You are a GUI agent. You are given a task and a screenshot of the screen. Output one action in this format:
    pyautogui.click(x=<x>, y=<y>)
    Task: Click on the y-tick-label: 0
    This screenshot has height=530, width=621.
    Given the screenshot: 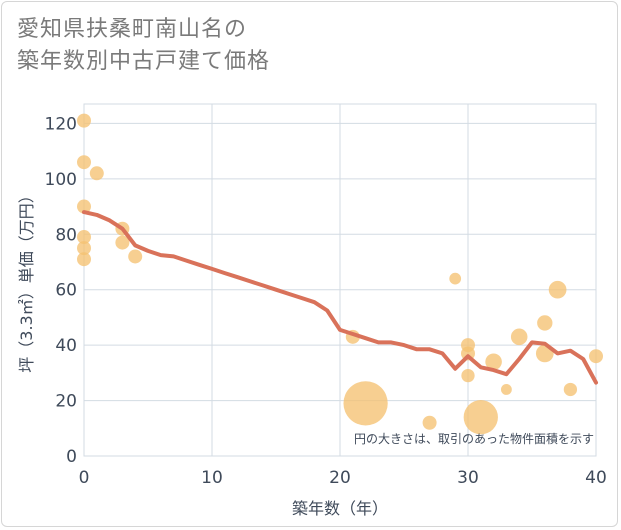 What is the action you would take?
    pyautogui.click(x=71, y=457)
    